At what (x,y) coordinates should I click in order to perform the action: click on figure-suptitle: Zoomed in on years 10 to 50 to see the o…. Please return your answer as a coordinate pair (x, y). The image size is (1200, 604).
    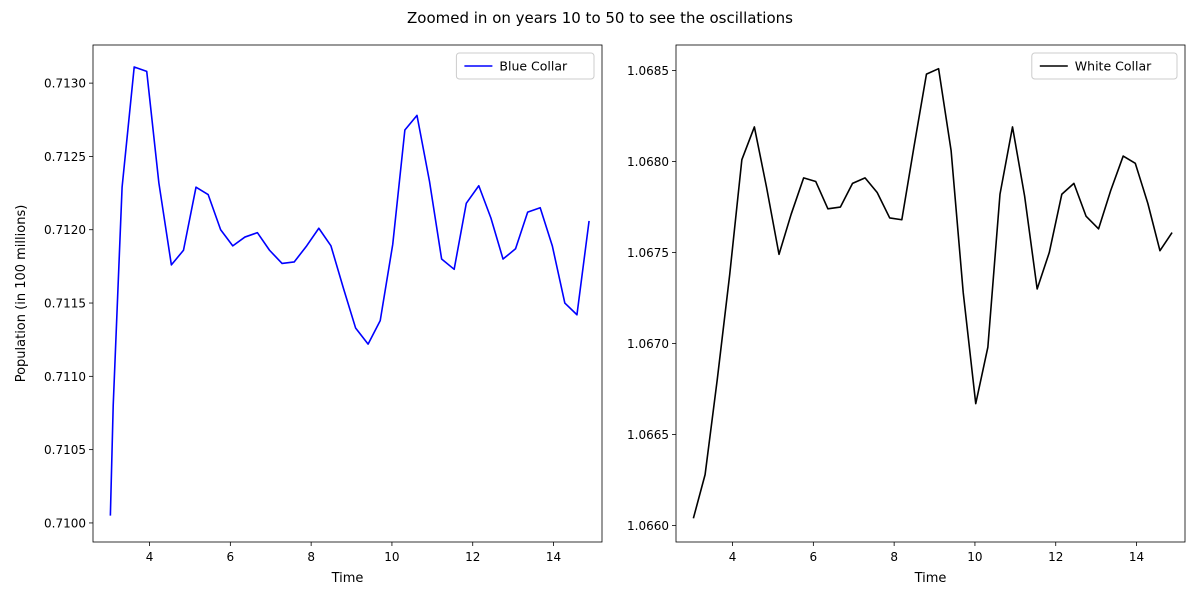
    Looking at the image, I should click on (600, 18).